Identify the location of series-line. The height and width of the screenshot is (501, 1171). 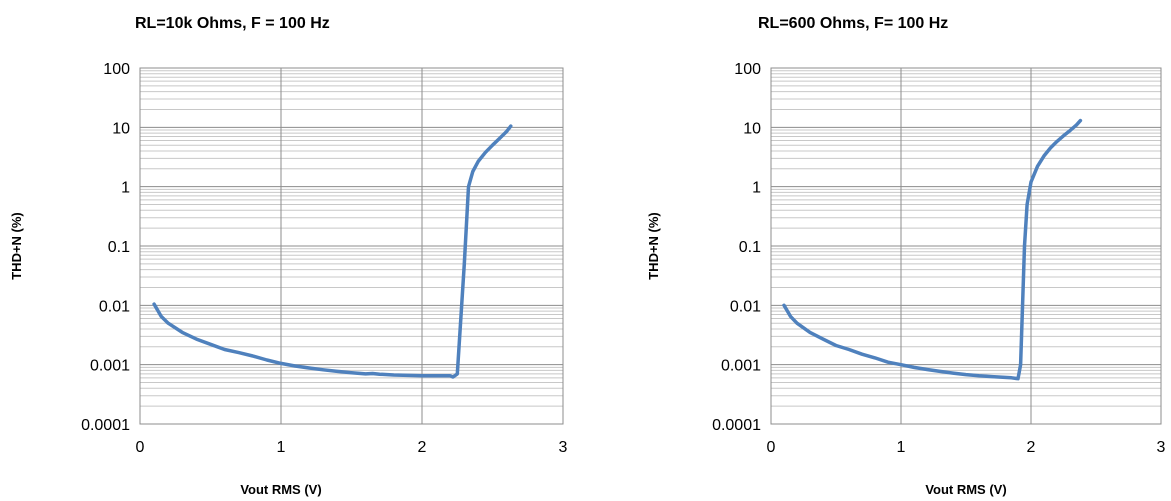
(932, 249).